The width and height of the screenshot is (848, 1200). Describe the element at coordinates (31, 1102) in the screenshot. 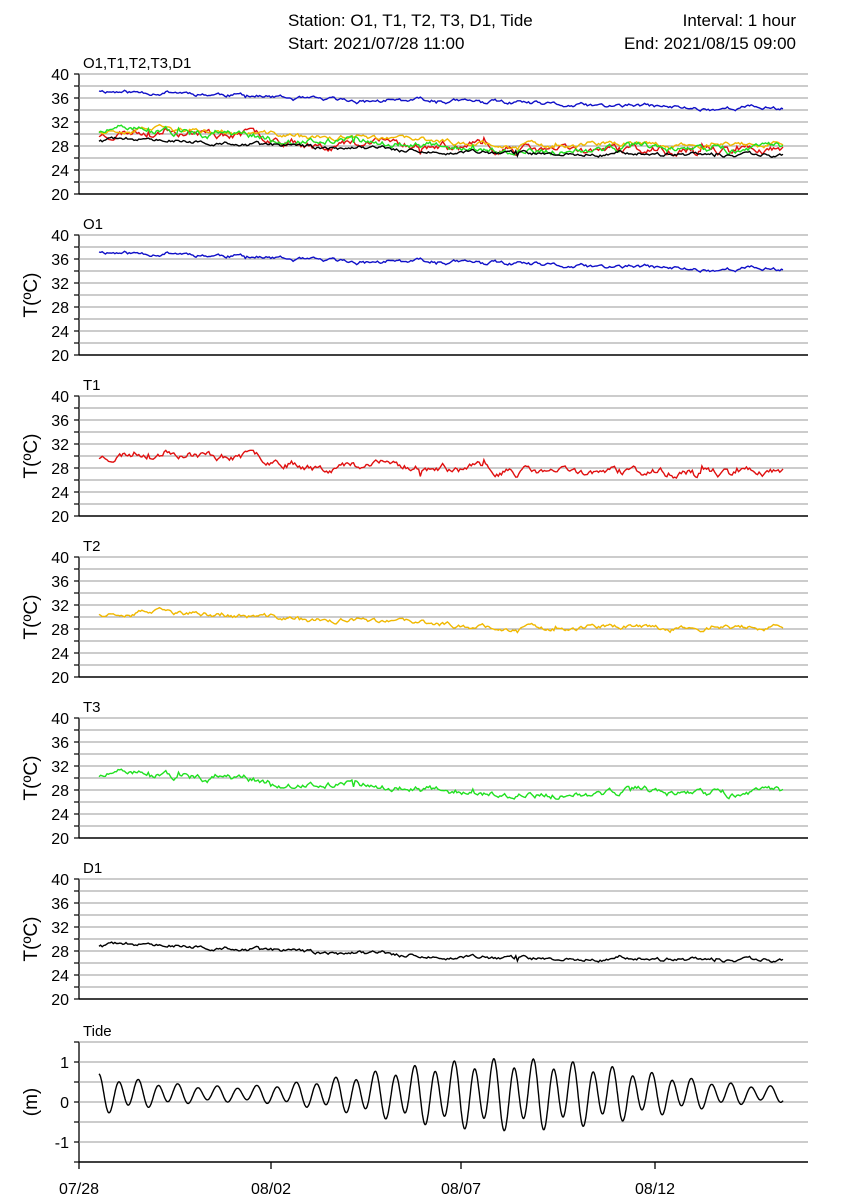

I see `y-axis-label: (m)` at that location.